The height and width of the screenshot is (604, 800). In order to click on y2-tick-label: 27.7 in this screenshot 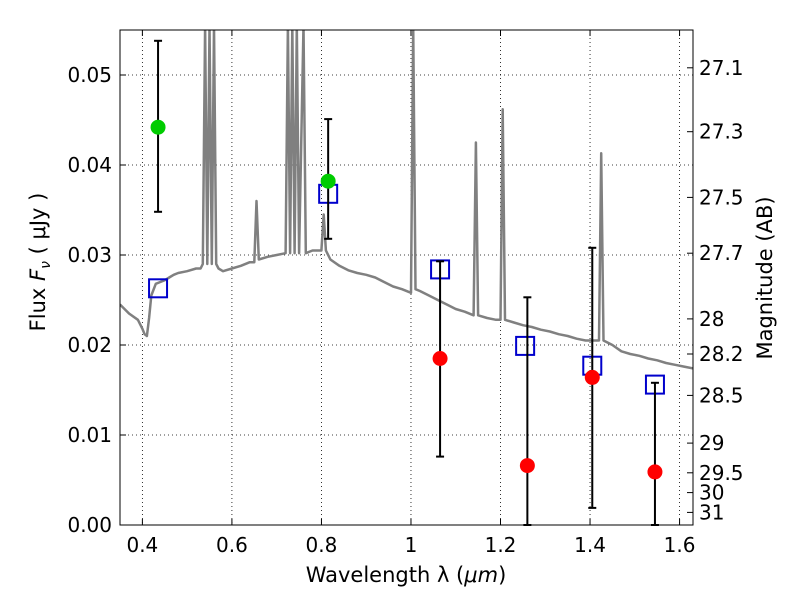, I will do `click(721, 253)`.